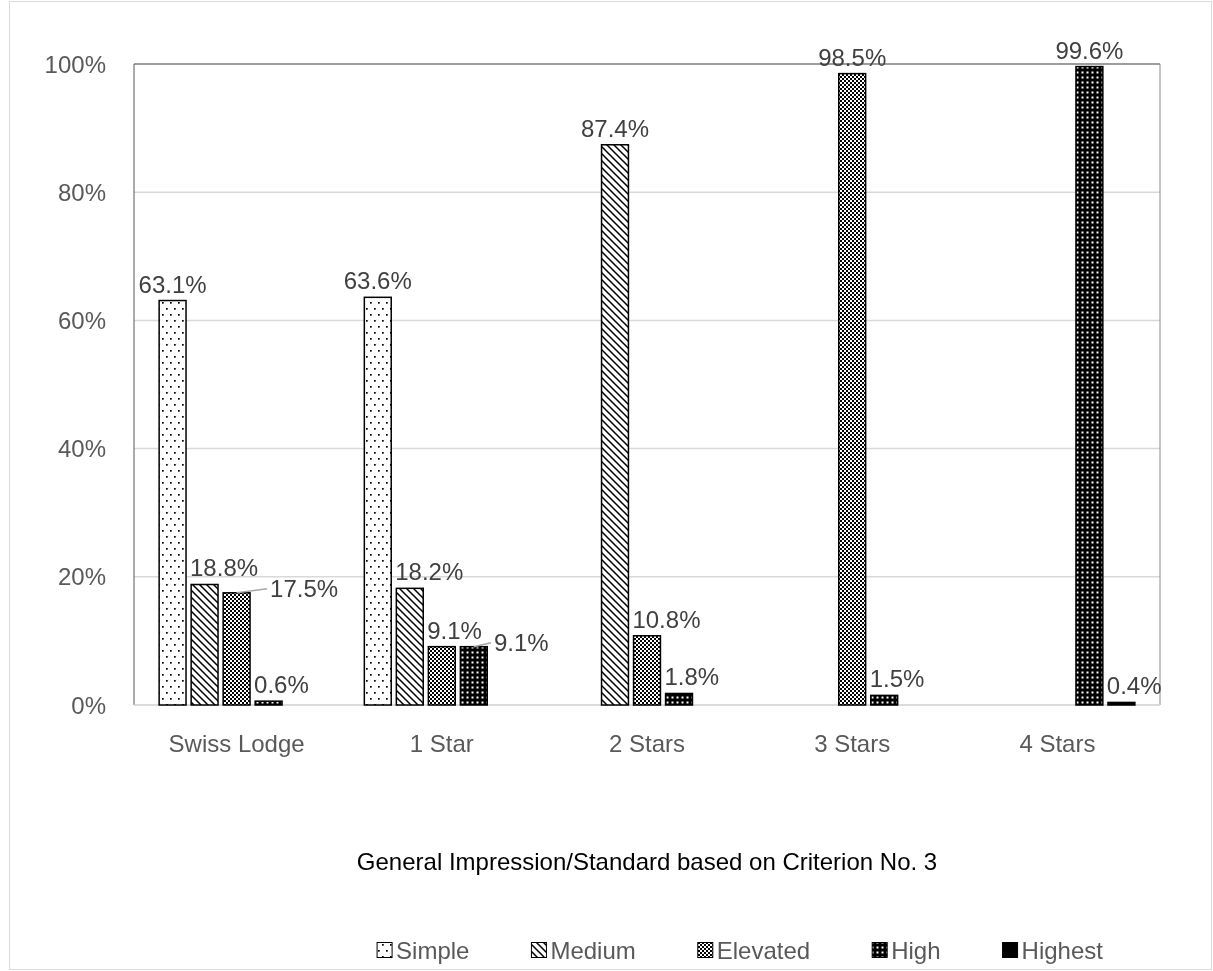 The height and width of the screenshot is (971, 1213). Describe the element at coordinates (852, 57) in the screenshot. I see `data-label: 98.5%` at that location.